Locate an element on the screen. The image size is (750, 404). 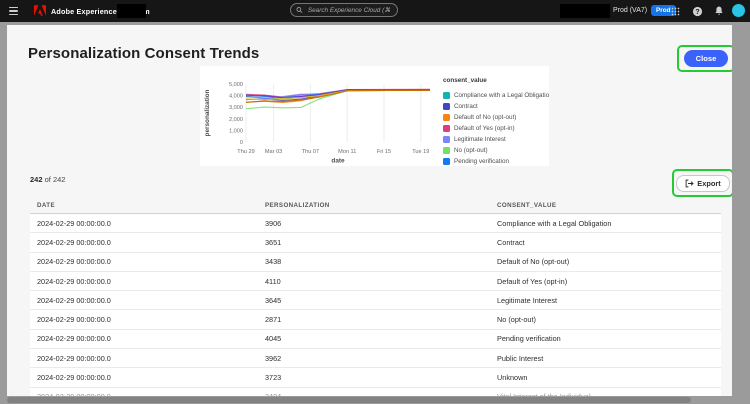
search-input is located at coordinates (348, 10).